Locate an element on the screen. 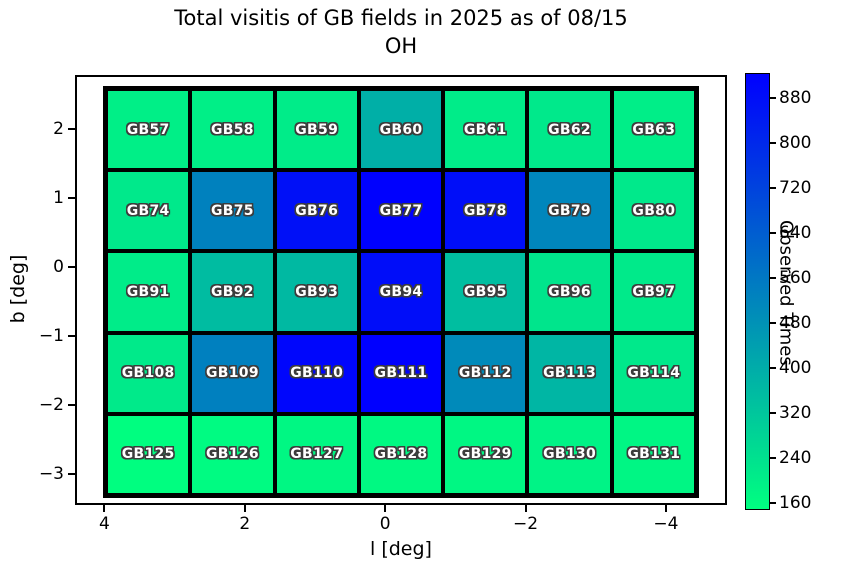 Image resolution: width=848 pixels, height=575 pixels. heatmap-cell-gb128: GB128 is located at coordinates (401, 454).